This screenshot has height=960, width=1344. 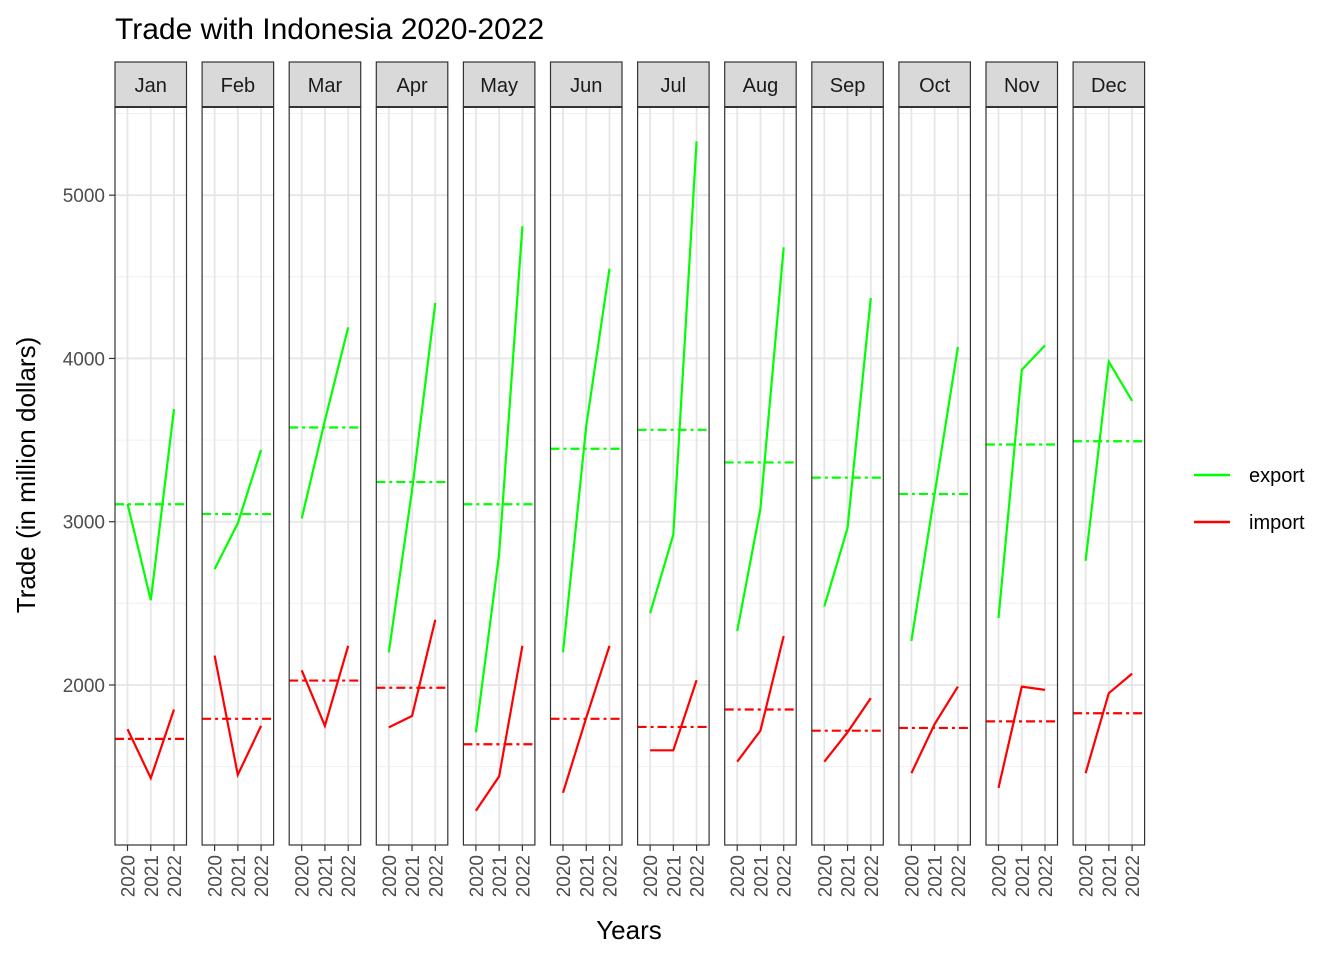 I want to click on legend-label: import, so click(x=1277, y=523).